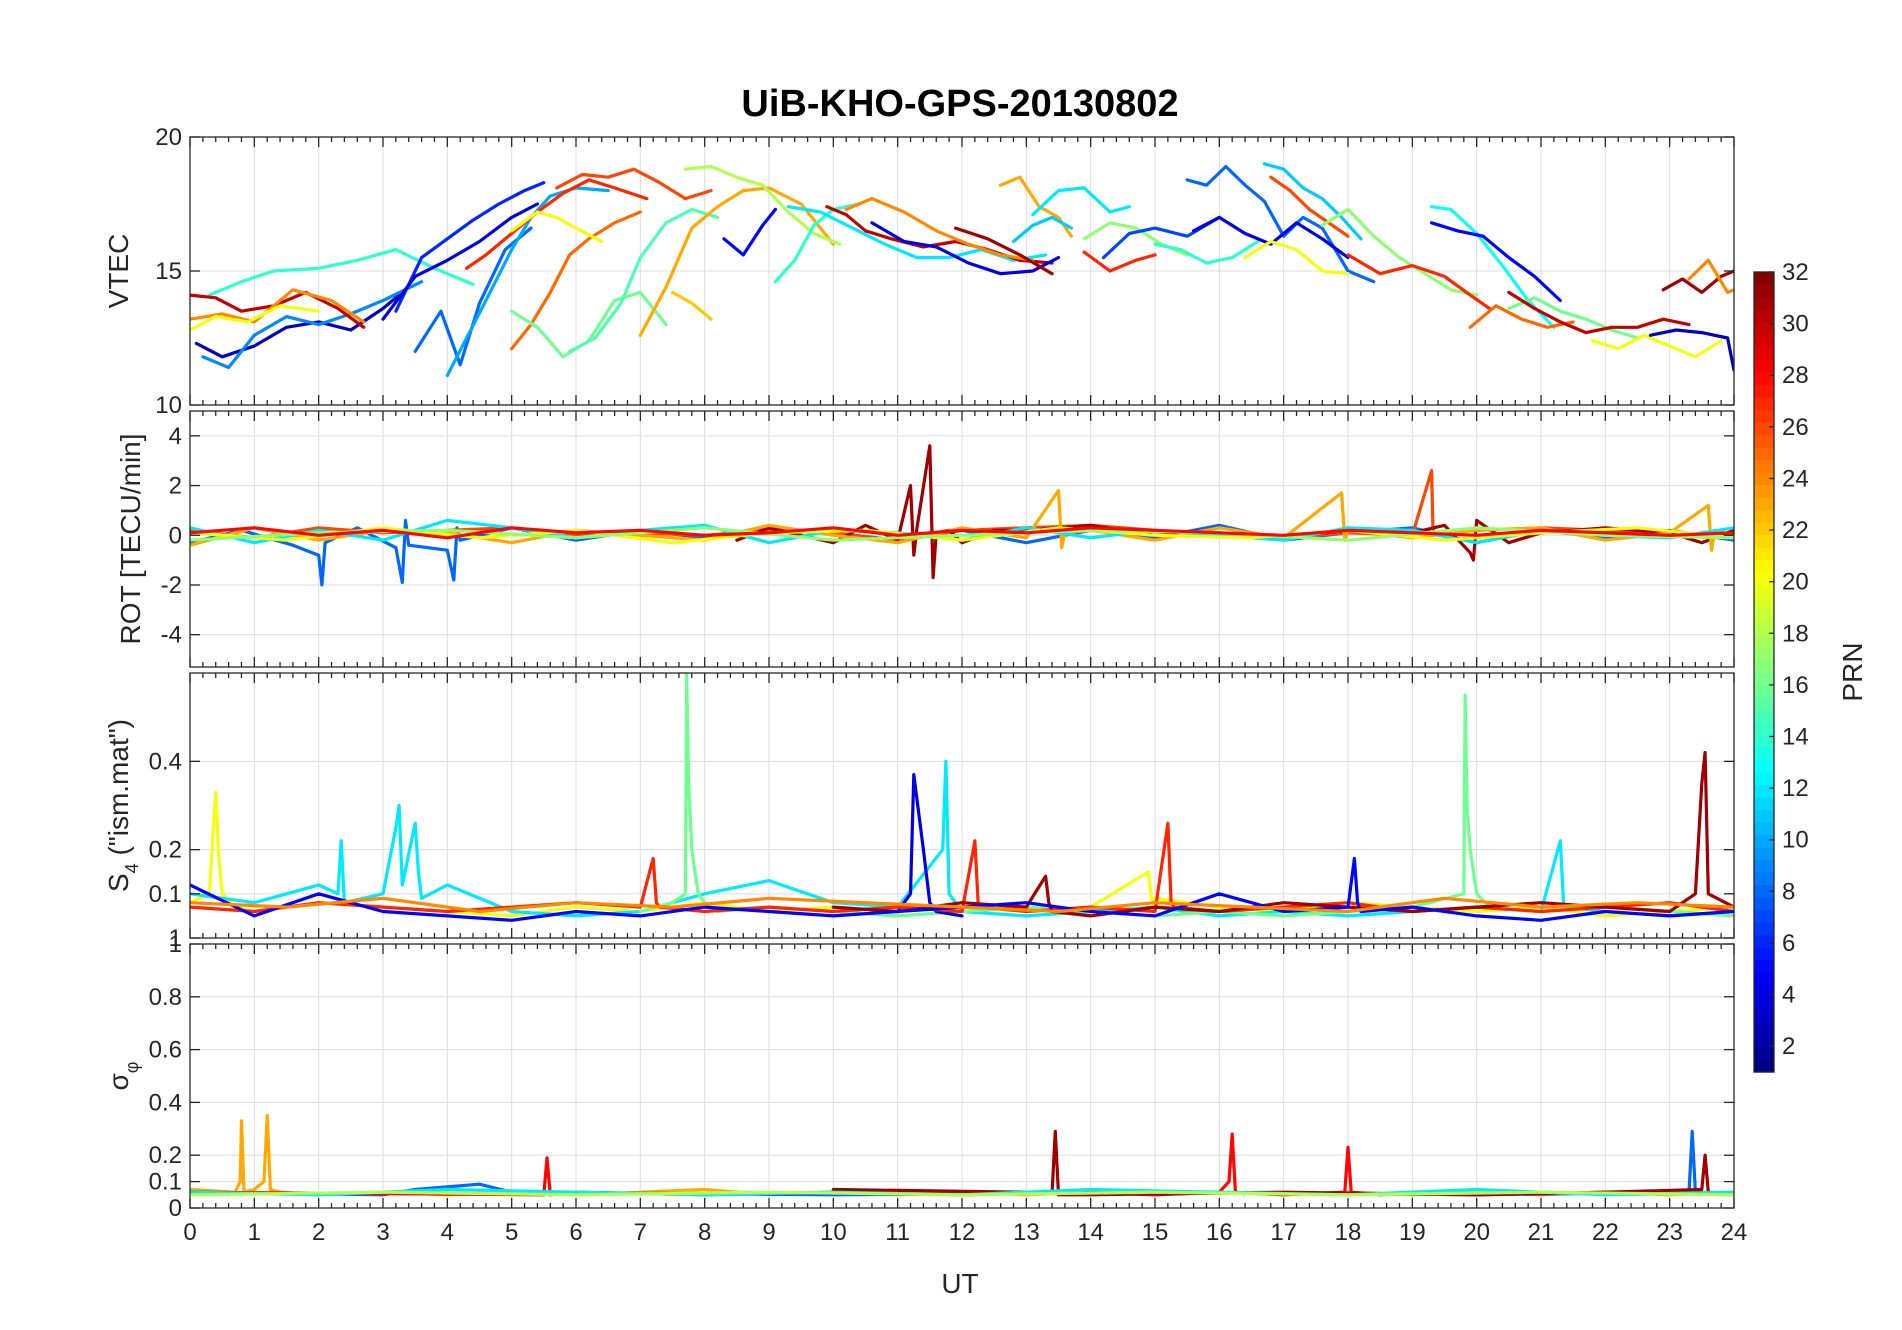  I want to click on y-tick-label: 0.8, so click(165, 997).